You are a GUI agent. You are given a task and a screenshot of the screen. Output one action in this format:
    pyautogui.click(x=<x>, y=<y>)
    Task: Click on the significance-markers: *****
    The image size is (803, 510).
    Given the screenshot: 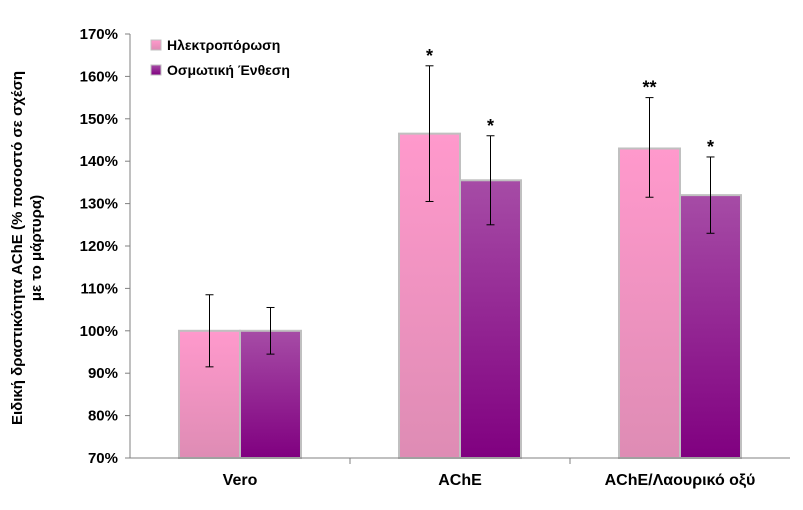 What is the action you would take?
    pyautogui.click(x=570, y=101)
    